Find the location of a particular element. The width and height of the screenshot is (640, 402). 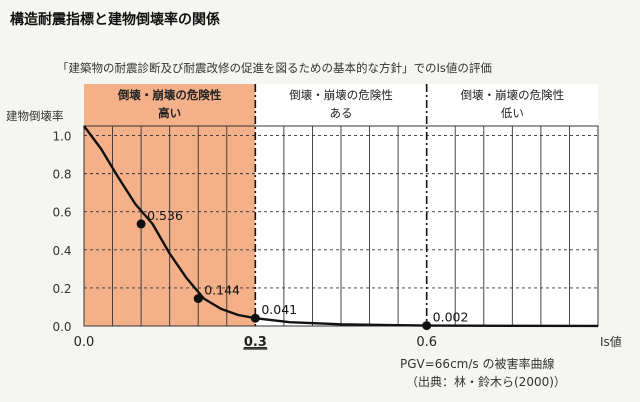

chart-subheading: 「建築物の耐震診断及び耐震改修の促進を図るための基本的な方針」でのIs値の評価 is located at coordinates (274, 68).